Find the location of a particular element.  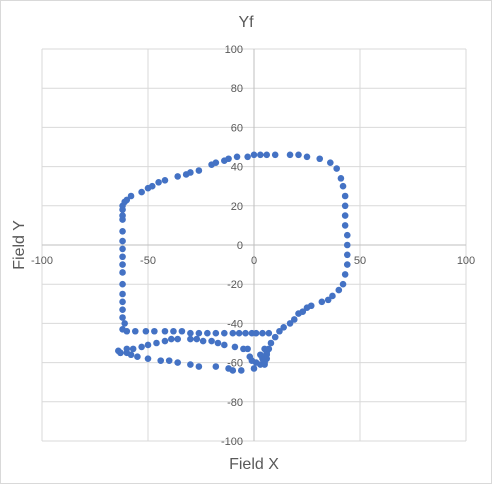

y-tick-label: 0 is located at coordinates (240, 246).